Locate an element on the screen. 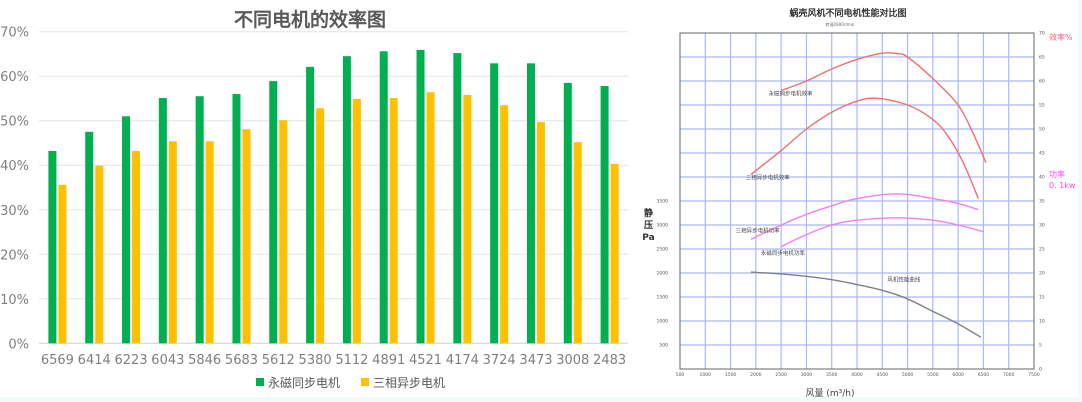 The image size is (1082, 402). x-tick-label: 5112 is located at coordinates (351, 360).